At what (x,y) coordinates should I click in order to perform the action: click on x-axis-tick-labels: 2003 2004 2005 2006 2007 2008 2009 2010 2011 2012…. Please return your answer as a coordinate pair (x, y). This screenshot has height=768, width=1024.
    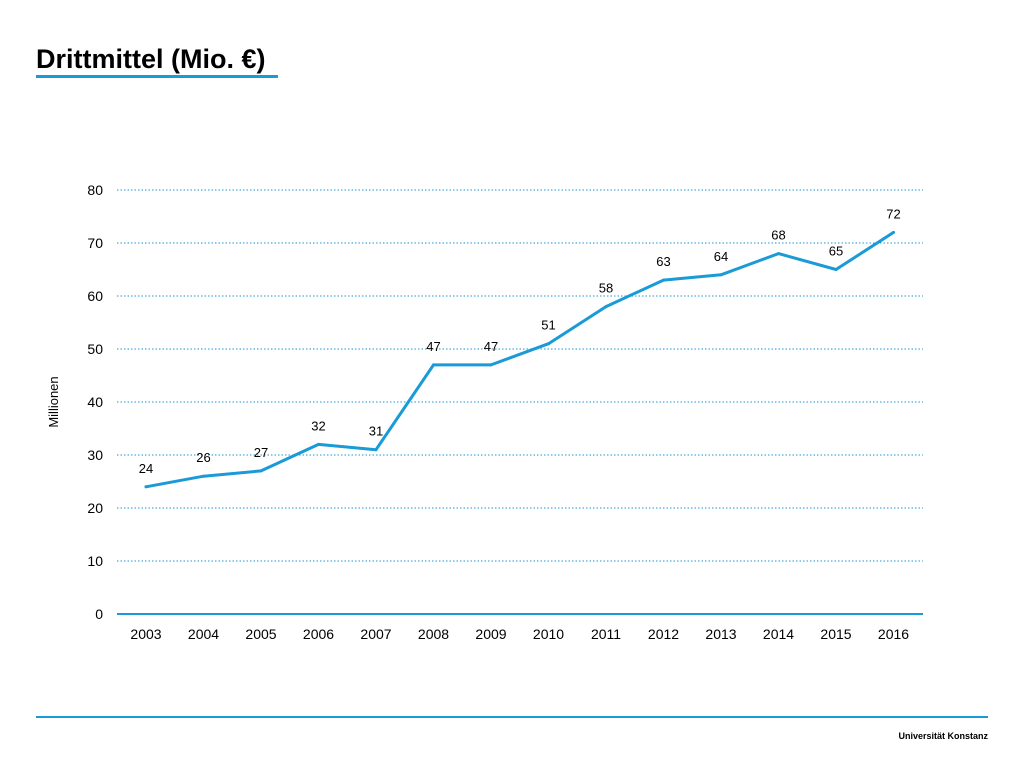
    Looking at the image, I should click on (519, 634).